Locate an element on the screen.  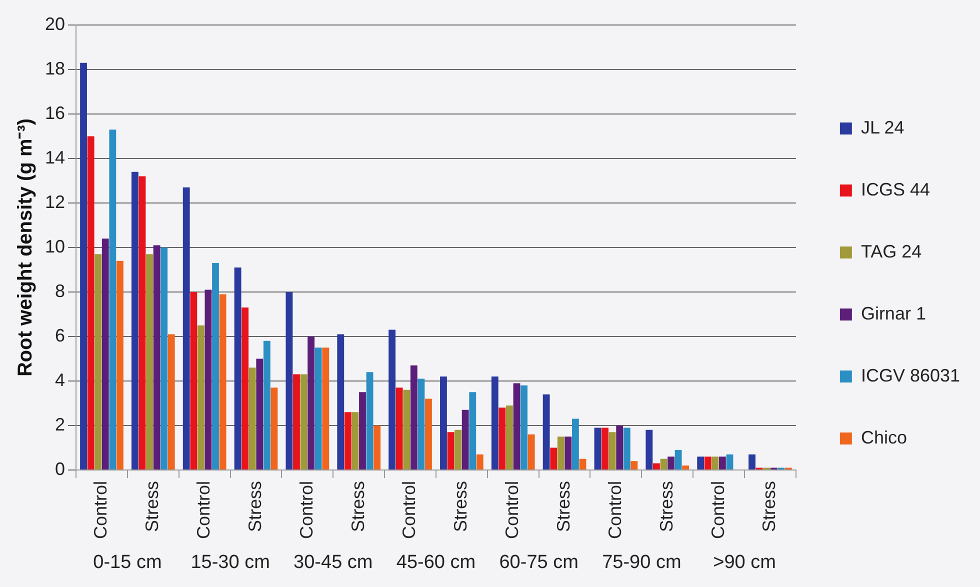
y-tick-label: 16 is located at coordinates (55, 112).